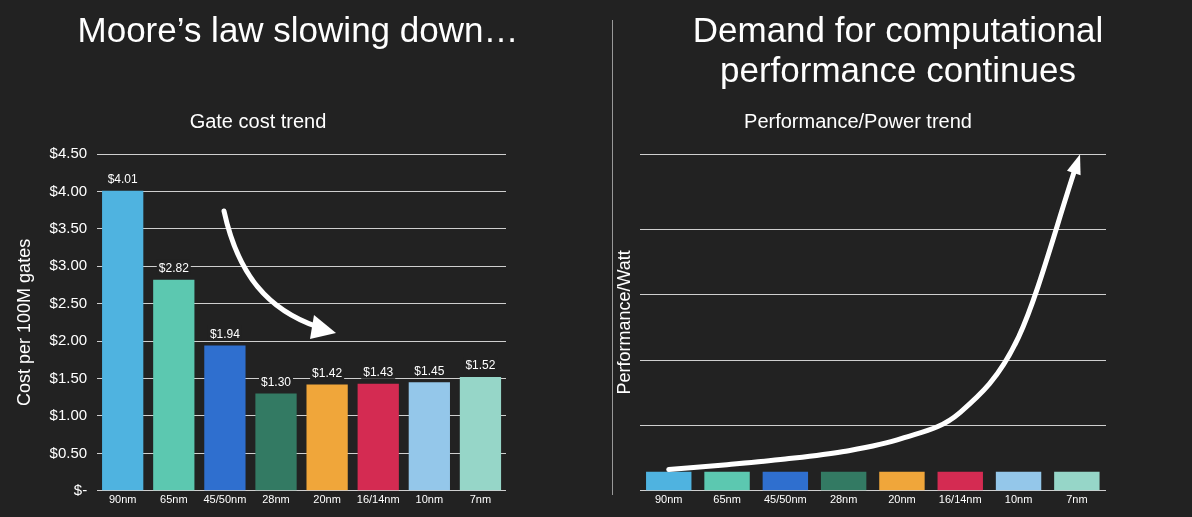 The width and height of the screenshot is (1192, 517). What do you see at coordinates (174, 268) in the screenshot?
I see `data-label: $2.82` at bounding box center [174, 268].